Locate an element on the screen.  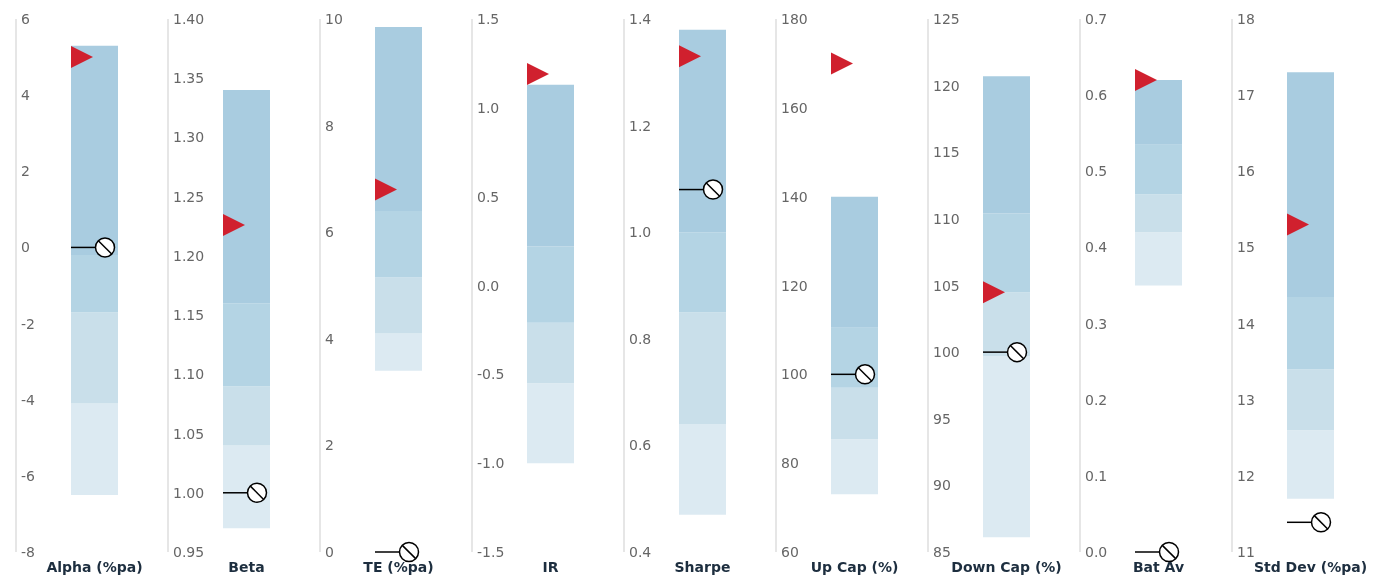
x-tick-label: Std Dev (%pa) is located at coordinates (1310, 566).